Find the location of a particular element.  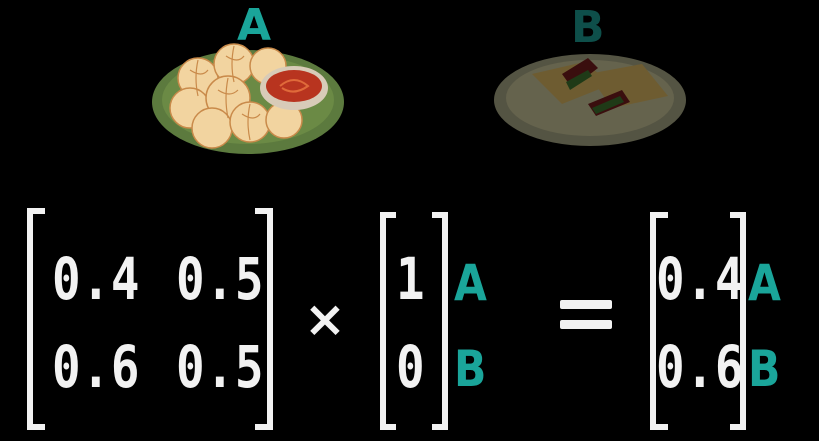

equals-operator: = is located at coordinates (586, 315).